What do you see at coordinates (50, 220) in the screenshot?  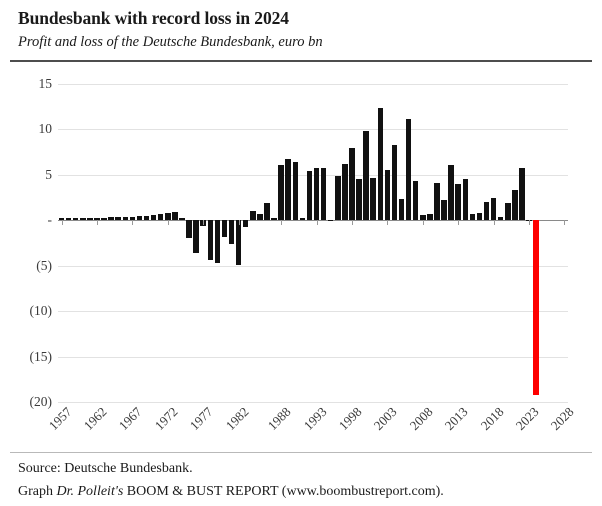 I see `y-axis-tick-label: -` at bounding box center [50, 220].